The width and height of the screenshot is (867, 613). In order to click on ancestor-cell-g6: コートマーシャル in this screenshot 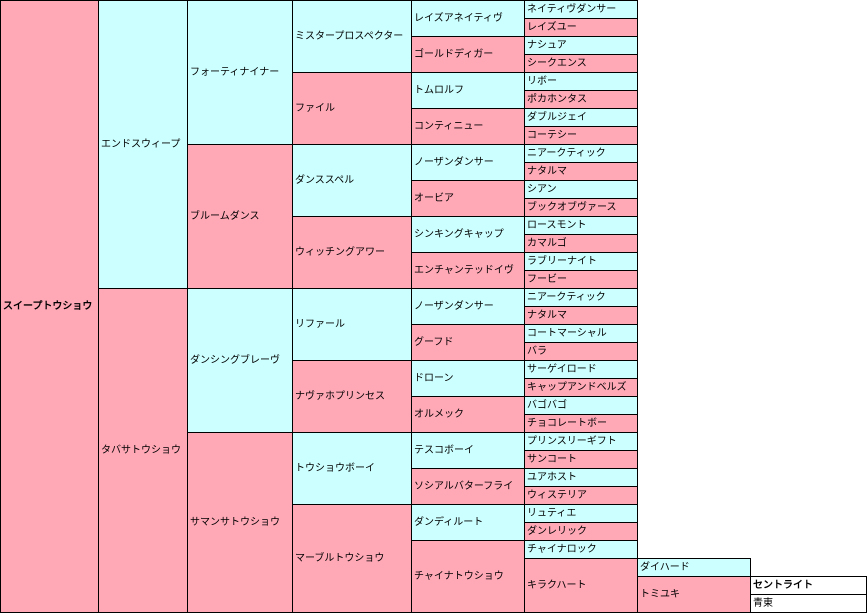, I will do `click(581, 333)`.